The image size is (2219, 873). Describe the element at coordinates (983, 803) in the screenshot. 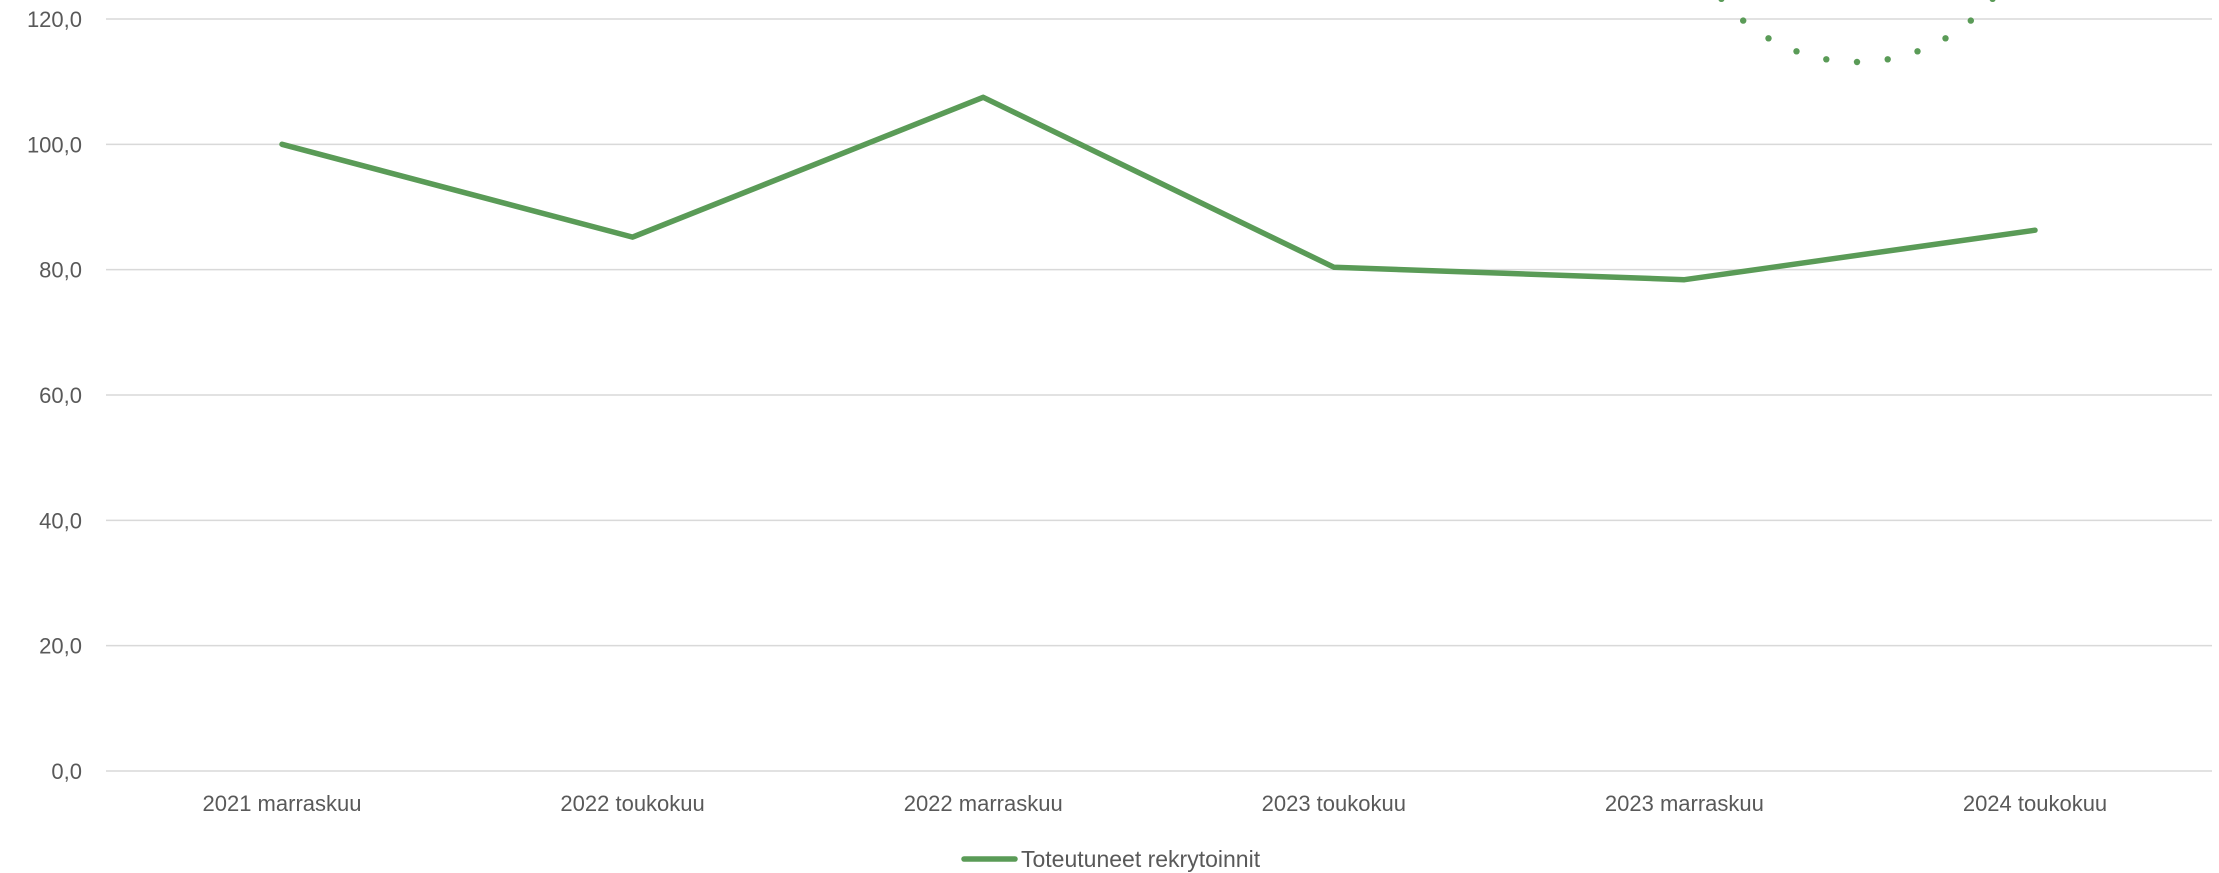

I see `x-tick-label: 2022 marraskuu` at that location.